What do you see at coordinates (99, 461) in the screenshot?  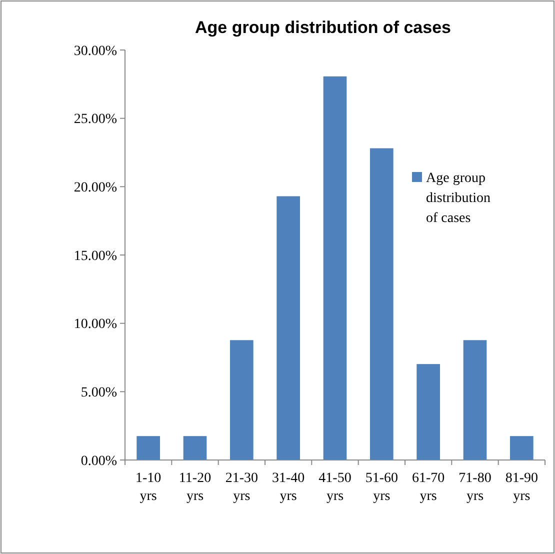 I see `y-tick-label: 0.00%` at bounding box center [99, 461].